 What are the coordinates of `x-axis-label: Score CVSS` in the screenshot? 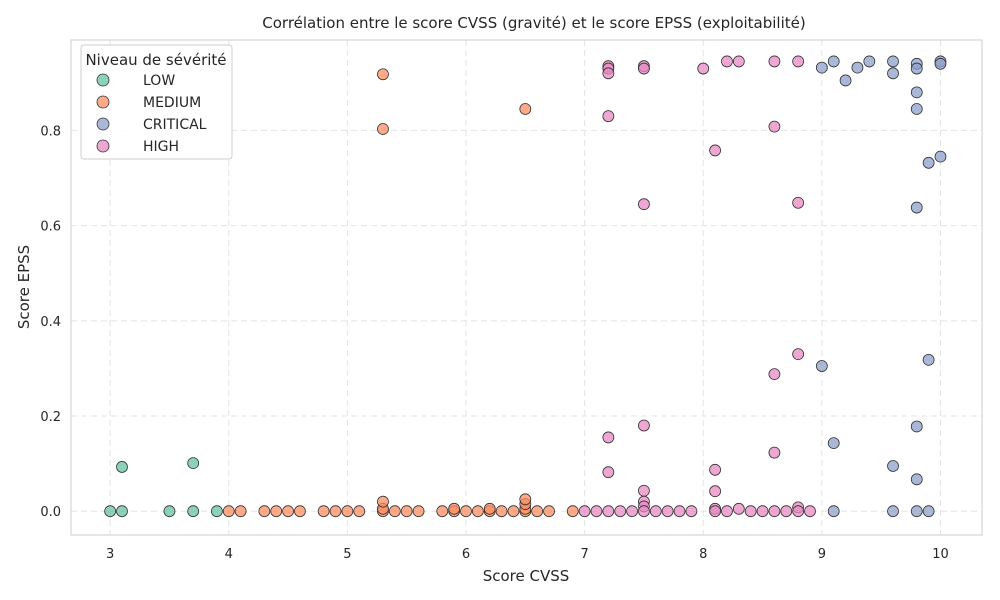 It's located at (526, 576).